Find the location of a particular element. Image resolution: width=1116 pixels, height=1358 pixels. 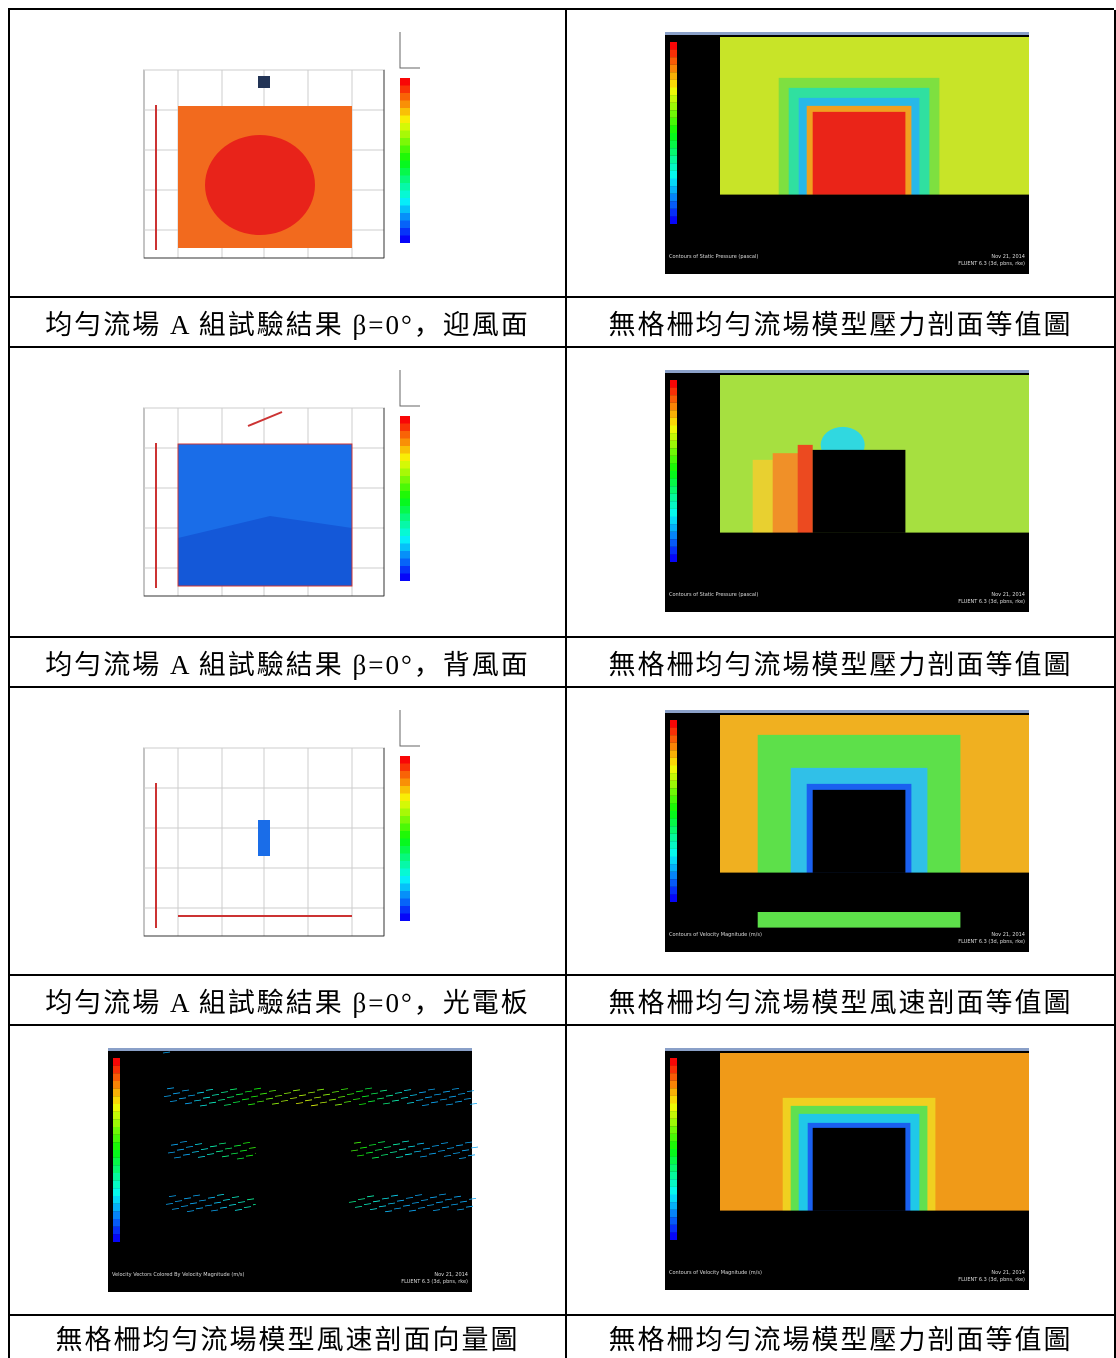

ground is located at coordinates (874, 1230).